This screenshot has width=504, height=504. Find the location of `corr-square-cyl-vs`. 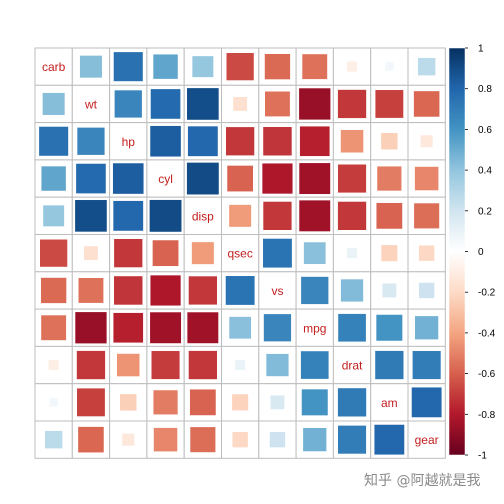

corr-square-cyl-vs is located at coordinates (277, 178).